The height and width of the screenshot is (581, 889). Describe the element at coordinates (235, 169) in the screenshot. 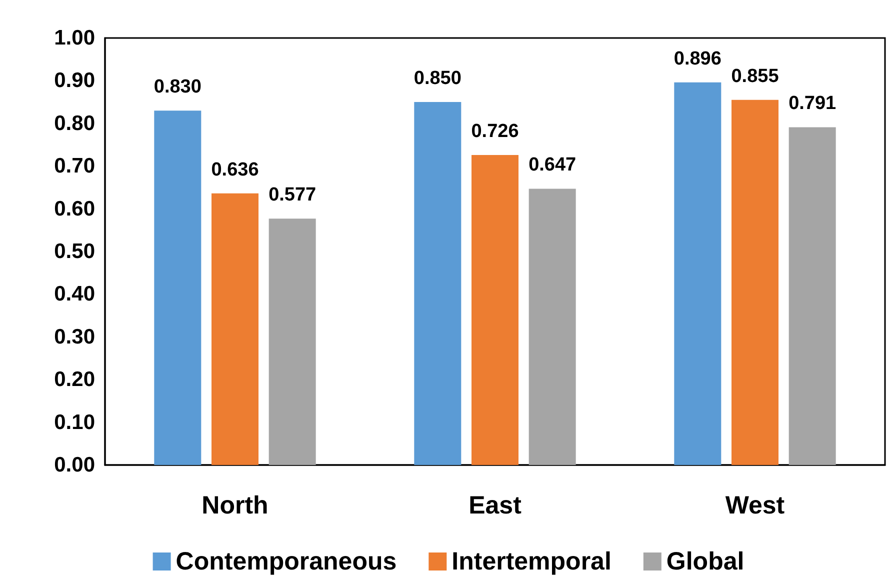

I see `data-label: 0.636` at that location.